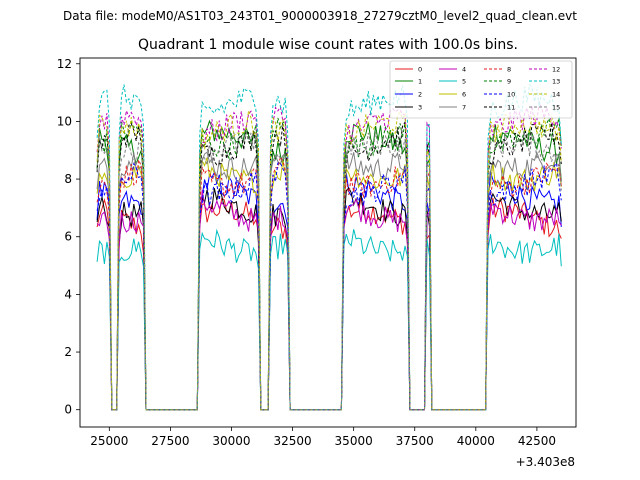 The width and height of the screenshot is (640, 480). I want to click on legend-label-8: 8, so click(509, 70).